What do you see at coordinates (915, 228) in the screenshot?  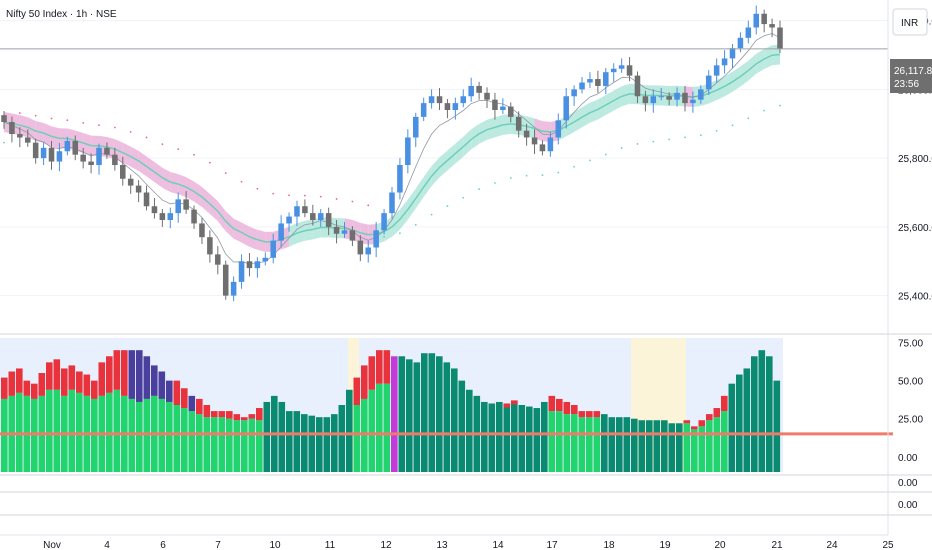 I see `price-tick-label: 25,600.00` at bounding box center [915, 228].